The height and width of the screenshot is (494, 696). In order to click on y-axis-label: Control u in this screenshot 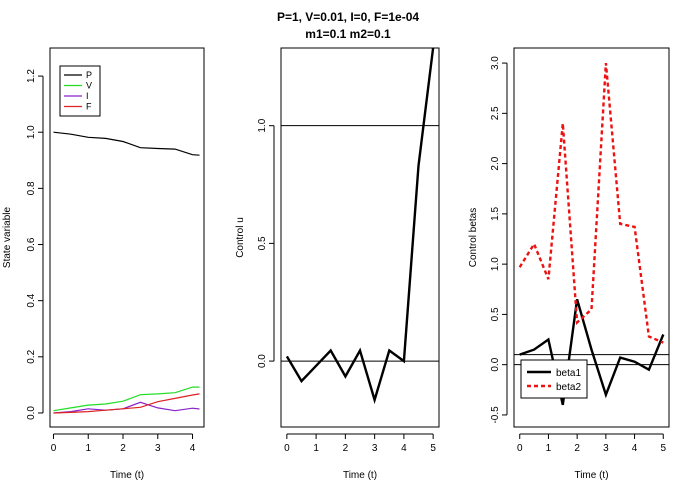, I will do `click(240, 237)`.